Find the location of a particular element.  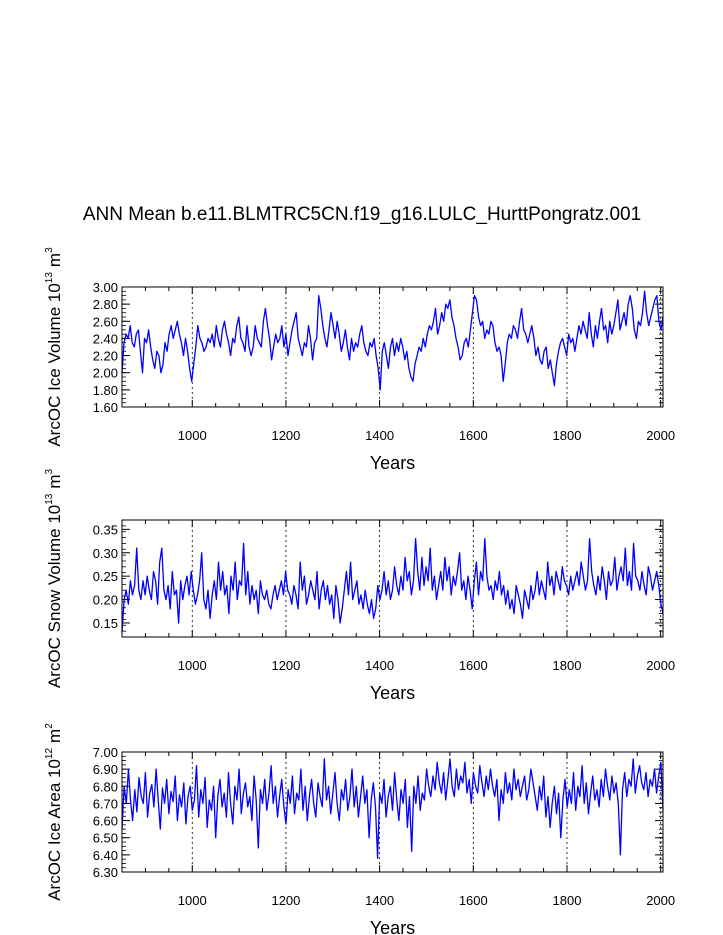

y-tick-label: 6.60 is located at coordinates (105, 821).